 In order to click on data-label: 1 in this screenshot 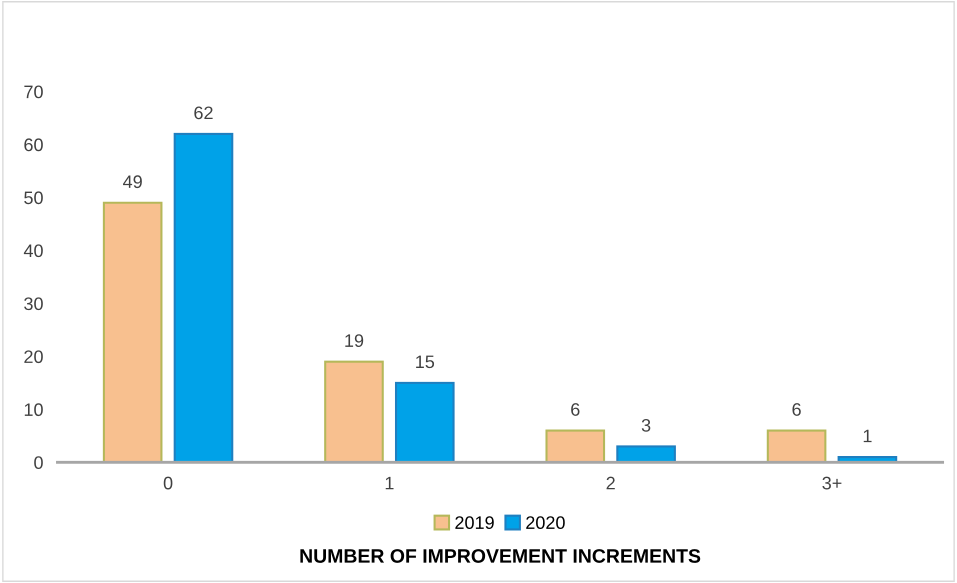, I will do `click(868, 436)`.